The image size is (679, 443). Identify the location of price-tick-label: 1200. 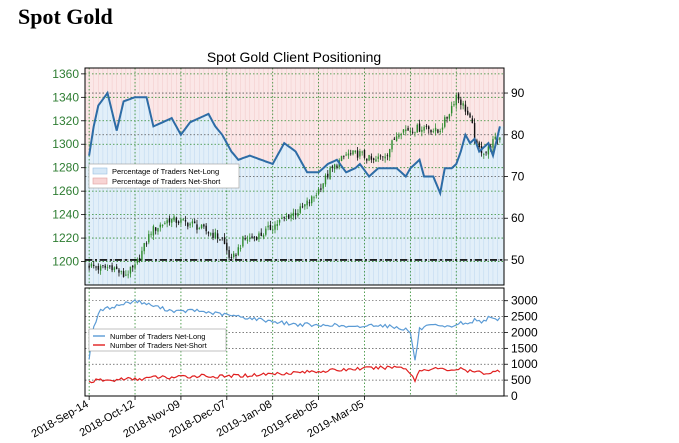
(65, 262).